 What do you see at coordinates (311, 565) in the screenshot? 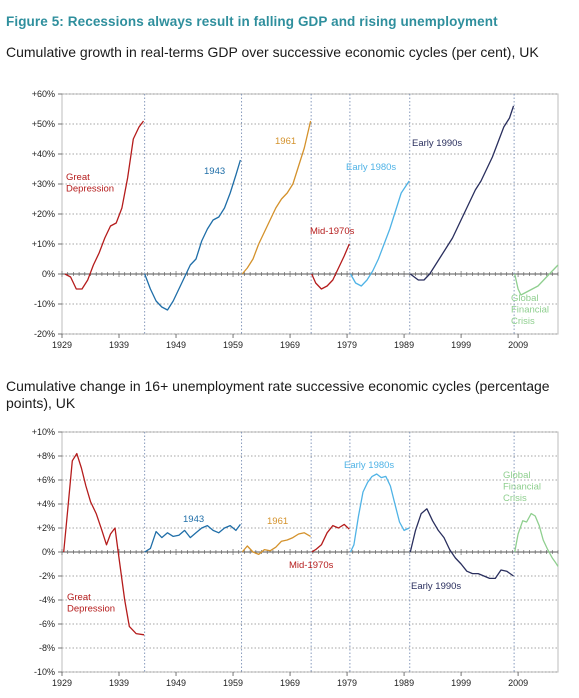
I see `unemployment-label-mid-1970s: Mid-1970s` at bounding box center [311, 565].